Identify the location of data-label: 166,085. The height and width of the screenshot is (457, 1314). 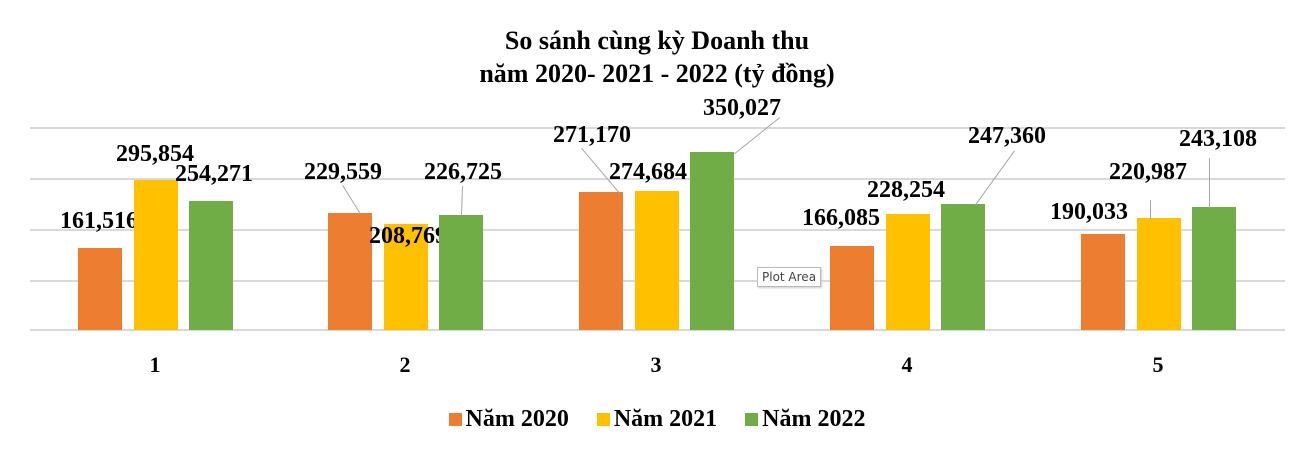
(841, 218).